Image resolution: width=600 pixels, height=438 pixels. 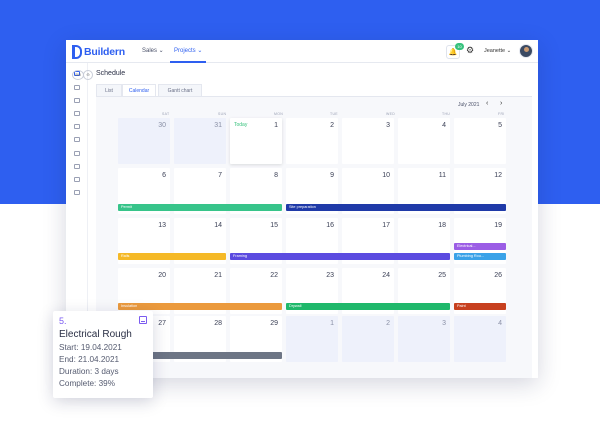 I want to click on day-number: 10, so click(x=386, y=175).